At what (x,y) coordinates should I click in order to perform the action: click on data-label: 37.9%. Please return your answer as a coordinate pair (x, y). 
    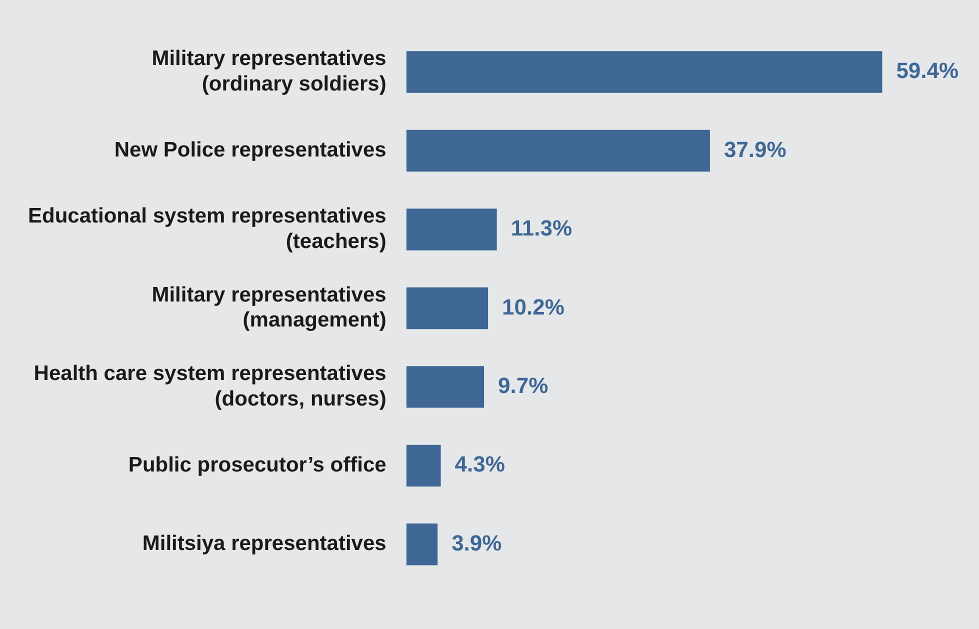
    Looking at the image, I should click on (755, 149).